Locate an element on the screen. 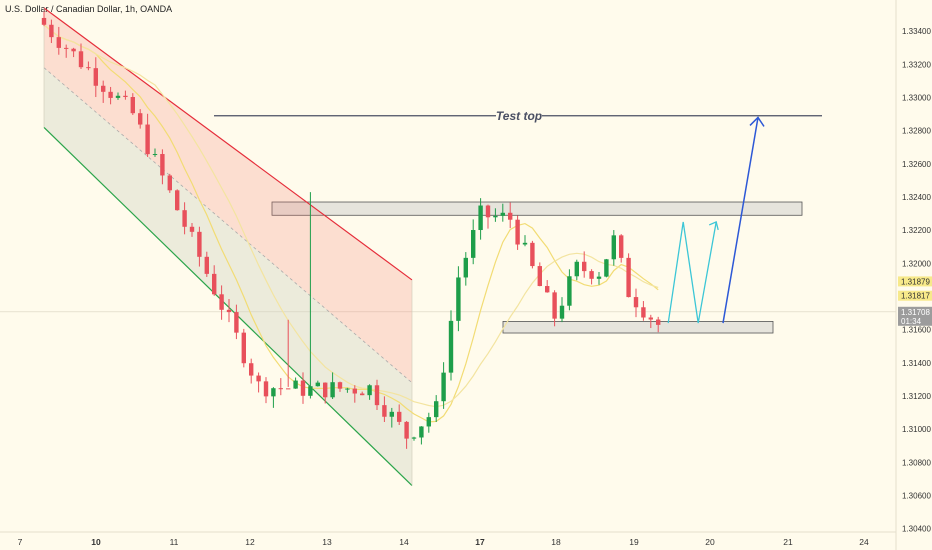 This screenshot has width=932, height=550. support-zone is located at coordinates (638, 327).